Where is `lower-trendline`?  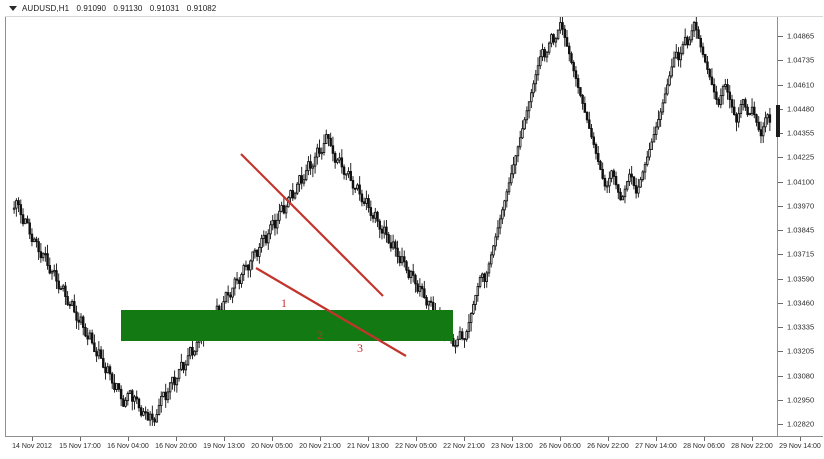 lower-trendline is located at coordinates (331, 312).